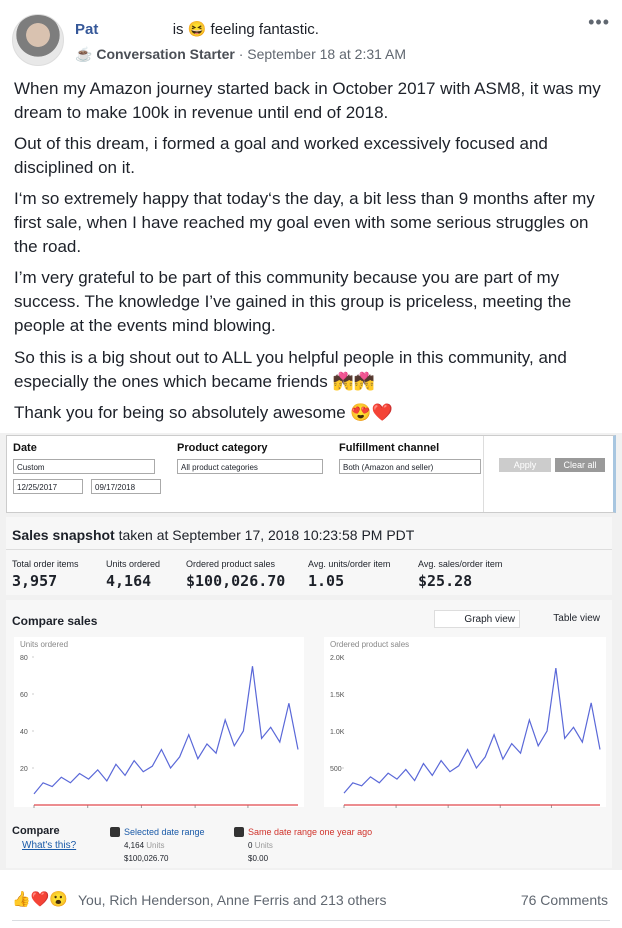  What do you see at coordinates (236, 581) in the screenshot?
I see `metric-value: $100,026.70` at bounding box center [236, 581].